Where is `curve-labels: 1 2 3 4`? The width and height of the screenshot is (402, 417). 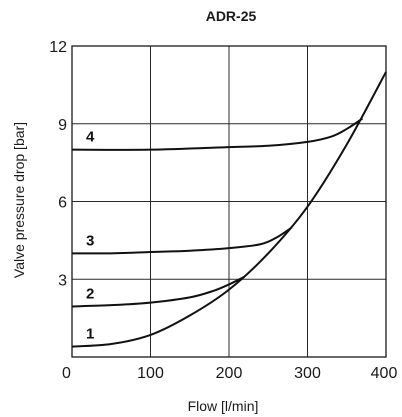 curve-labels: 1 2 3 4 is located at coordinates (90, 236).